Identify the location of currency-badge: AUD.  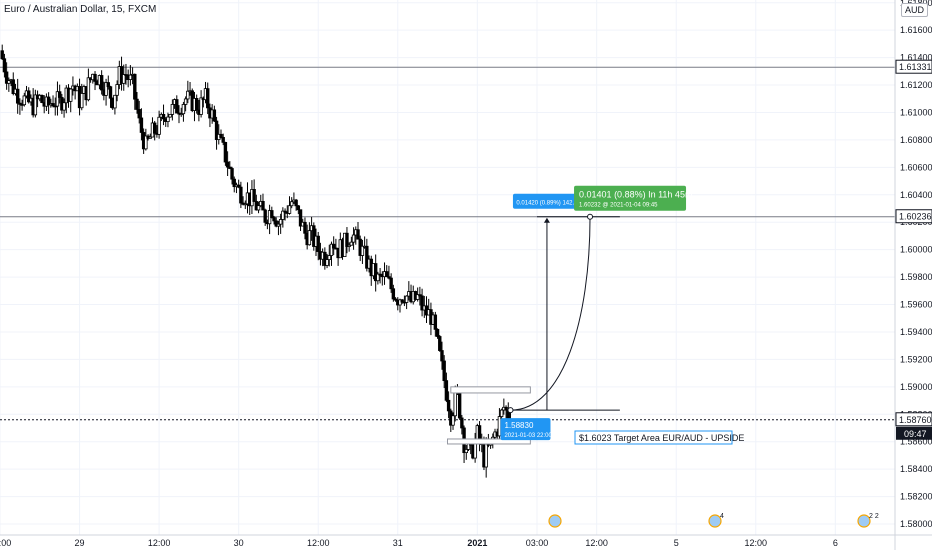
(914, 10).